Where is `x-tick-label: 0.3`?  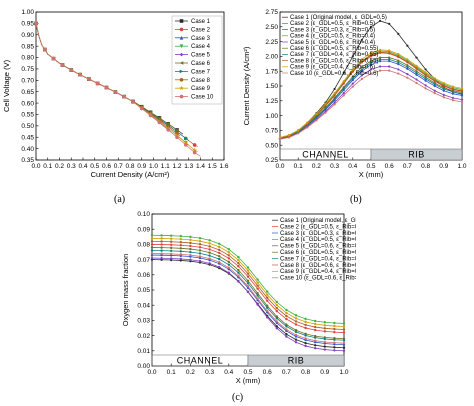
x-tick-label: 0.3 is located at coordinates (71, 166).